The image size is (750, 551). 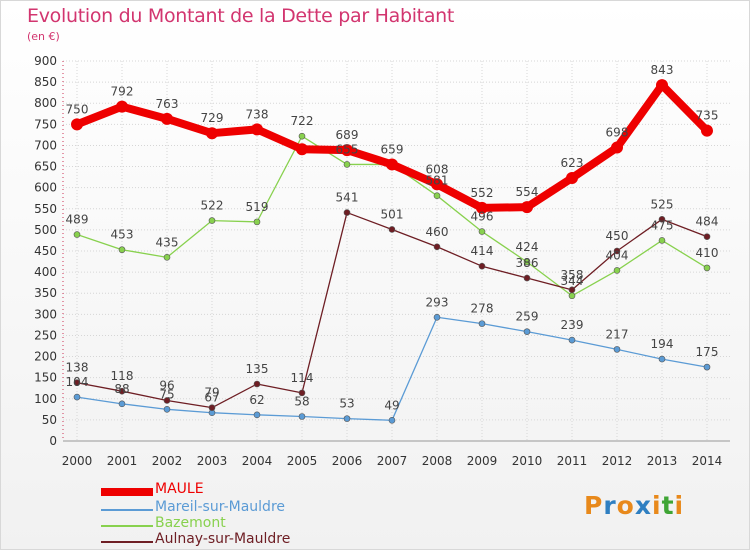 I want to click on data-label-0: 608, so click(x=437, y=169).